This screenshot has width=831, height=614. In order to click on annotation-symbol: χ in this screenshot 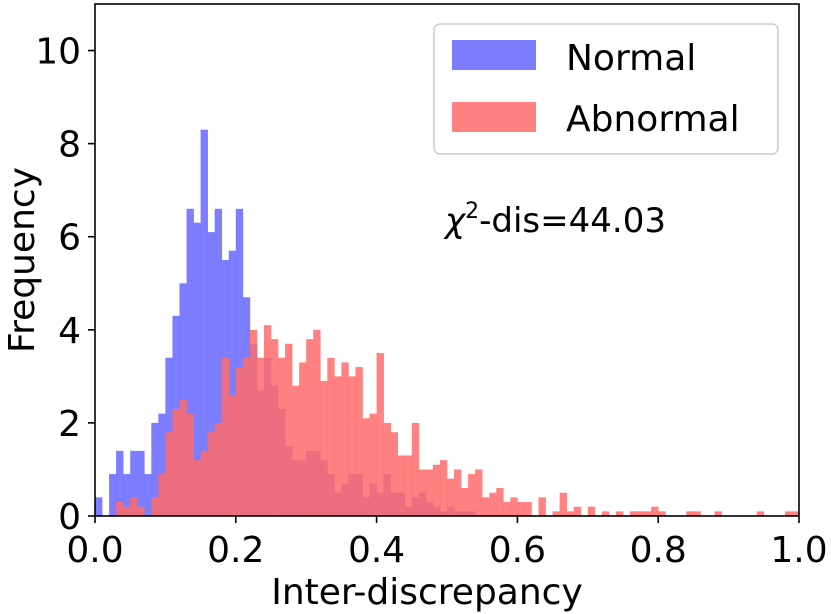, I will do `click(455, 221)`.